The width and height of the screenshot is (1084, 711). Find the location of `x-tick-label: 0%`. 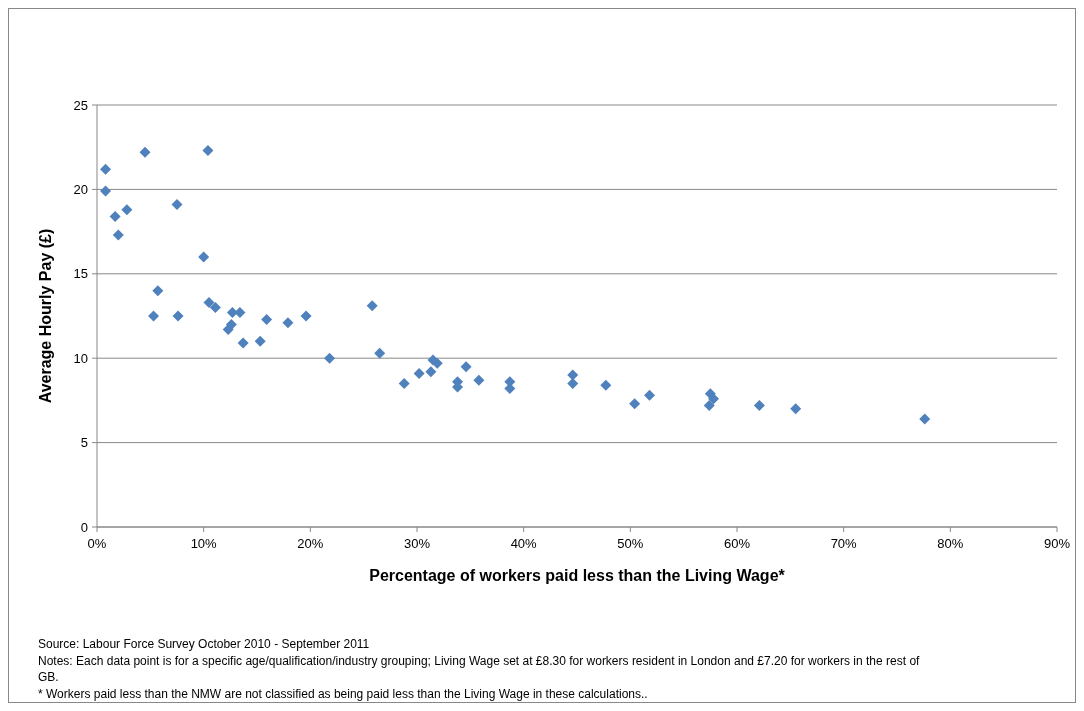

x-tick-label: 0% is located at coordinates (97, 543).